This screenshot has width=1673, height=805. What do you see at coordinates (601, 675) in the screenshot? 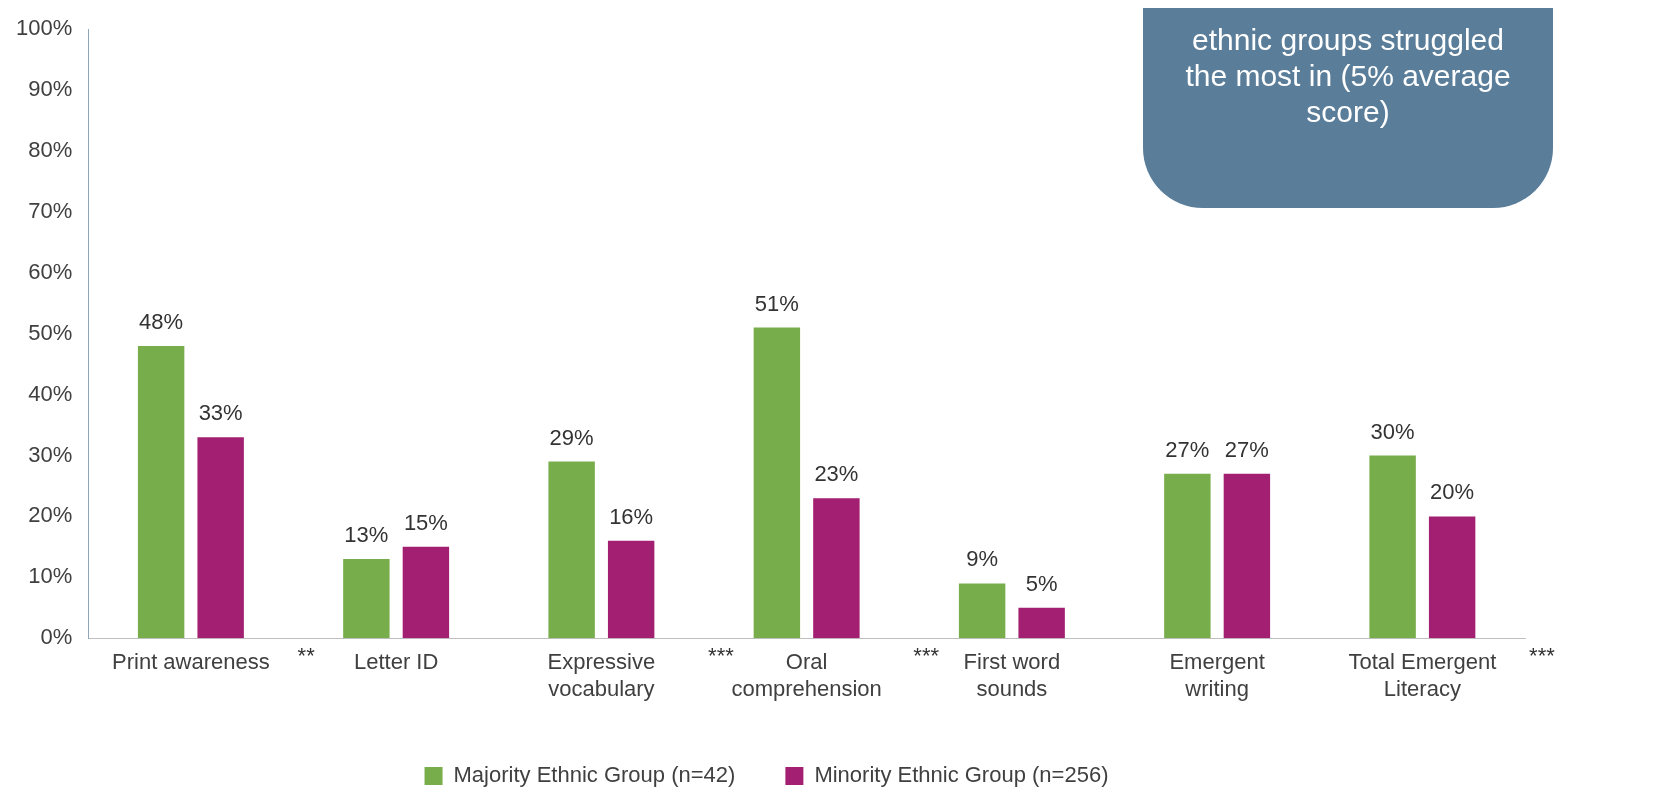
I see `x-tick-label: Expressive vocabulary` at bounding box center [601, 675].